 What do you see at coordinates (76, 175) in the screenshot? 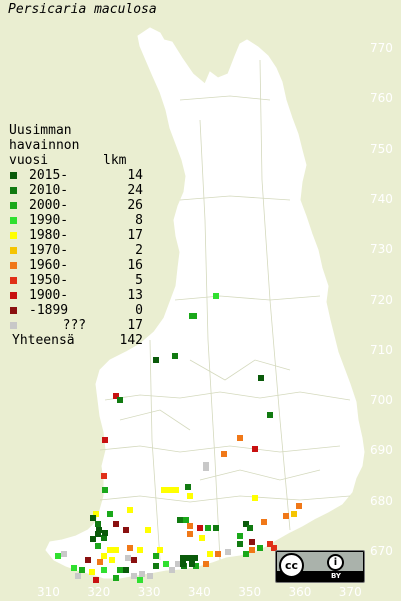
I see `legend-row: 2015- 14` at bounding box center [76, 175].